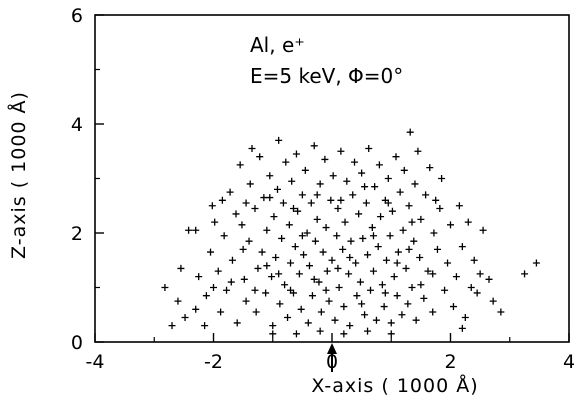 This screenshot has height=399, width=575. What do you see at coordinates (326, 76) in the screenshot?
I see `annotation-line2: E=5 keV, Φ=0°` at bounding box center [326, 76].